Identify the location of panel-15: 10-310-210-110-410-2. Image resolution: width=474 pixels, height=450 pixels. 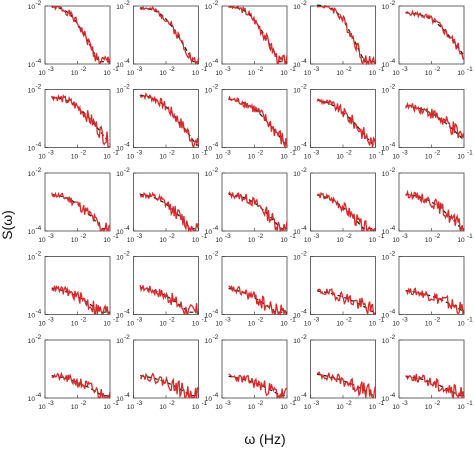
(427, 205).